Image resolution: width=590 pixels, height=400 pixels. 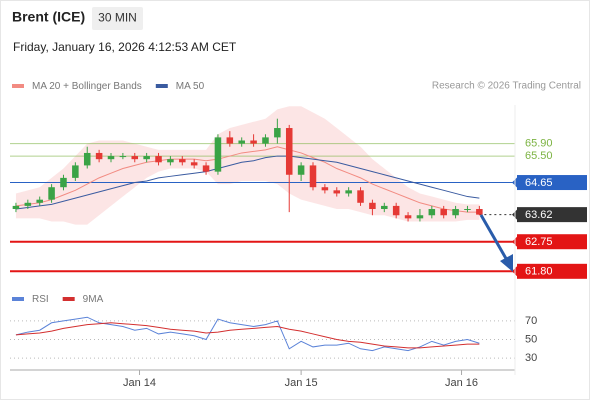 I want to click on legend-label: RSI, so click(x=40, y=299).